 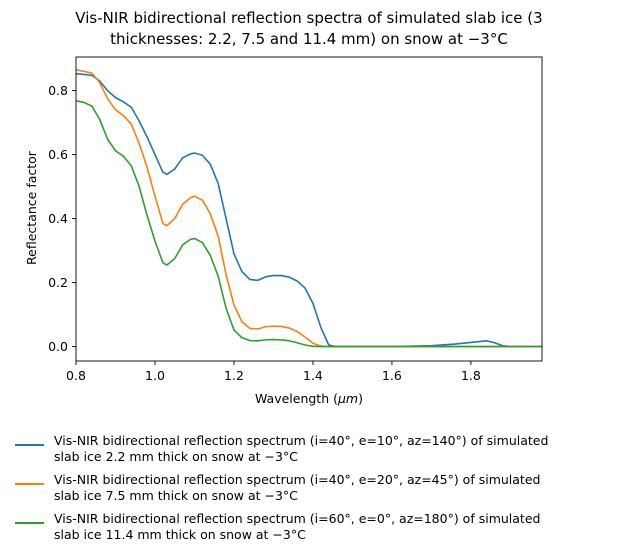 I want to click on y-tick-label-1: 0.0, so click(x=58, y=346).